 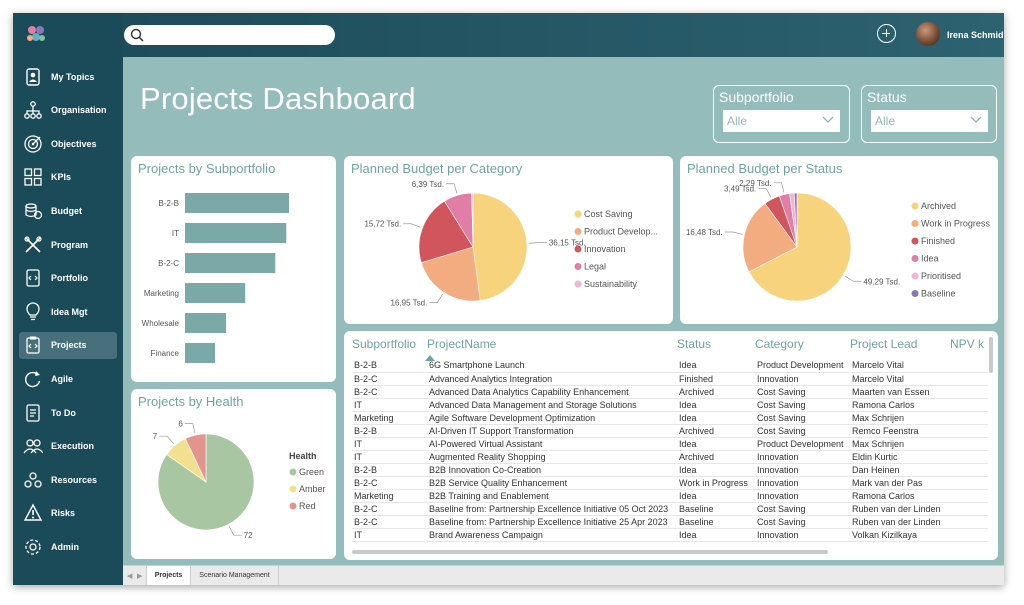 I want to click on table-cell: B-2-C, so click(x=389, y=483).